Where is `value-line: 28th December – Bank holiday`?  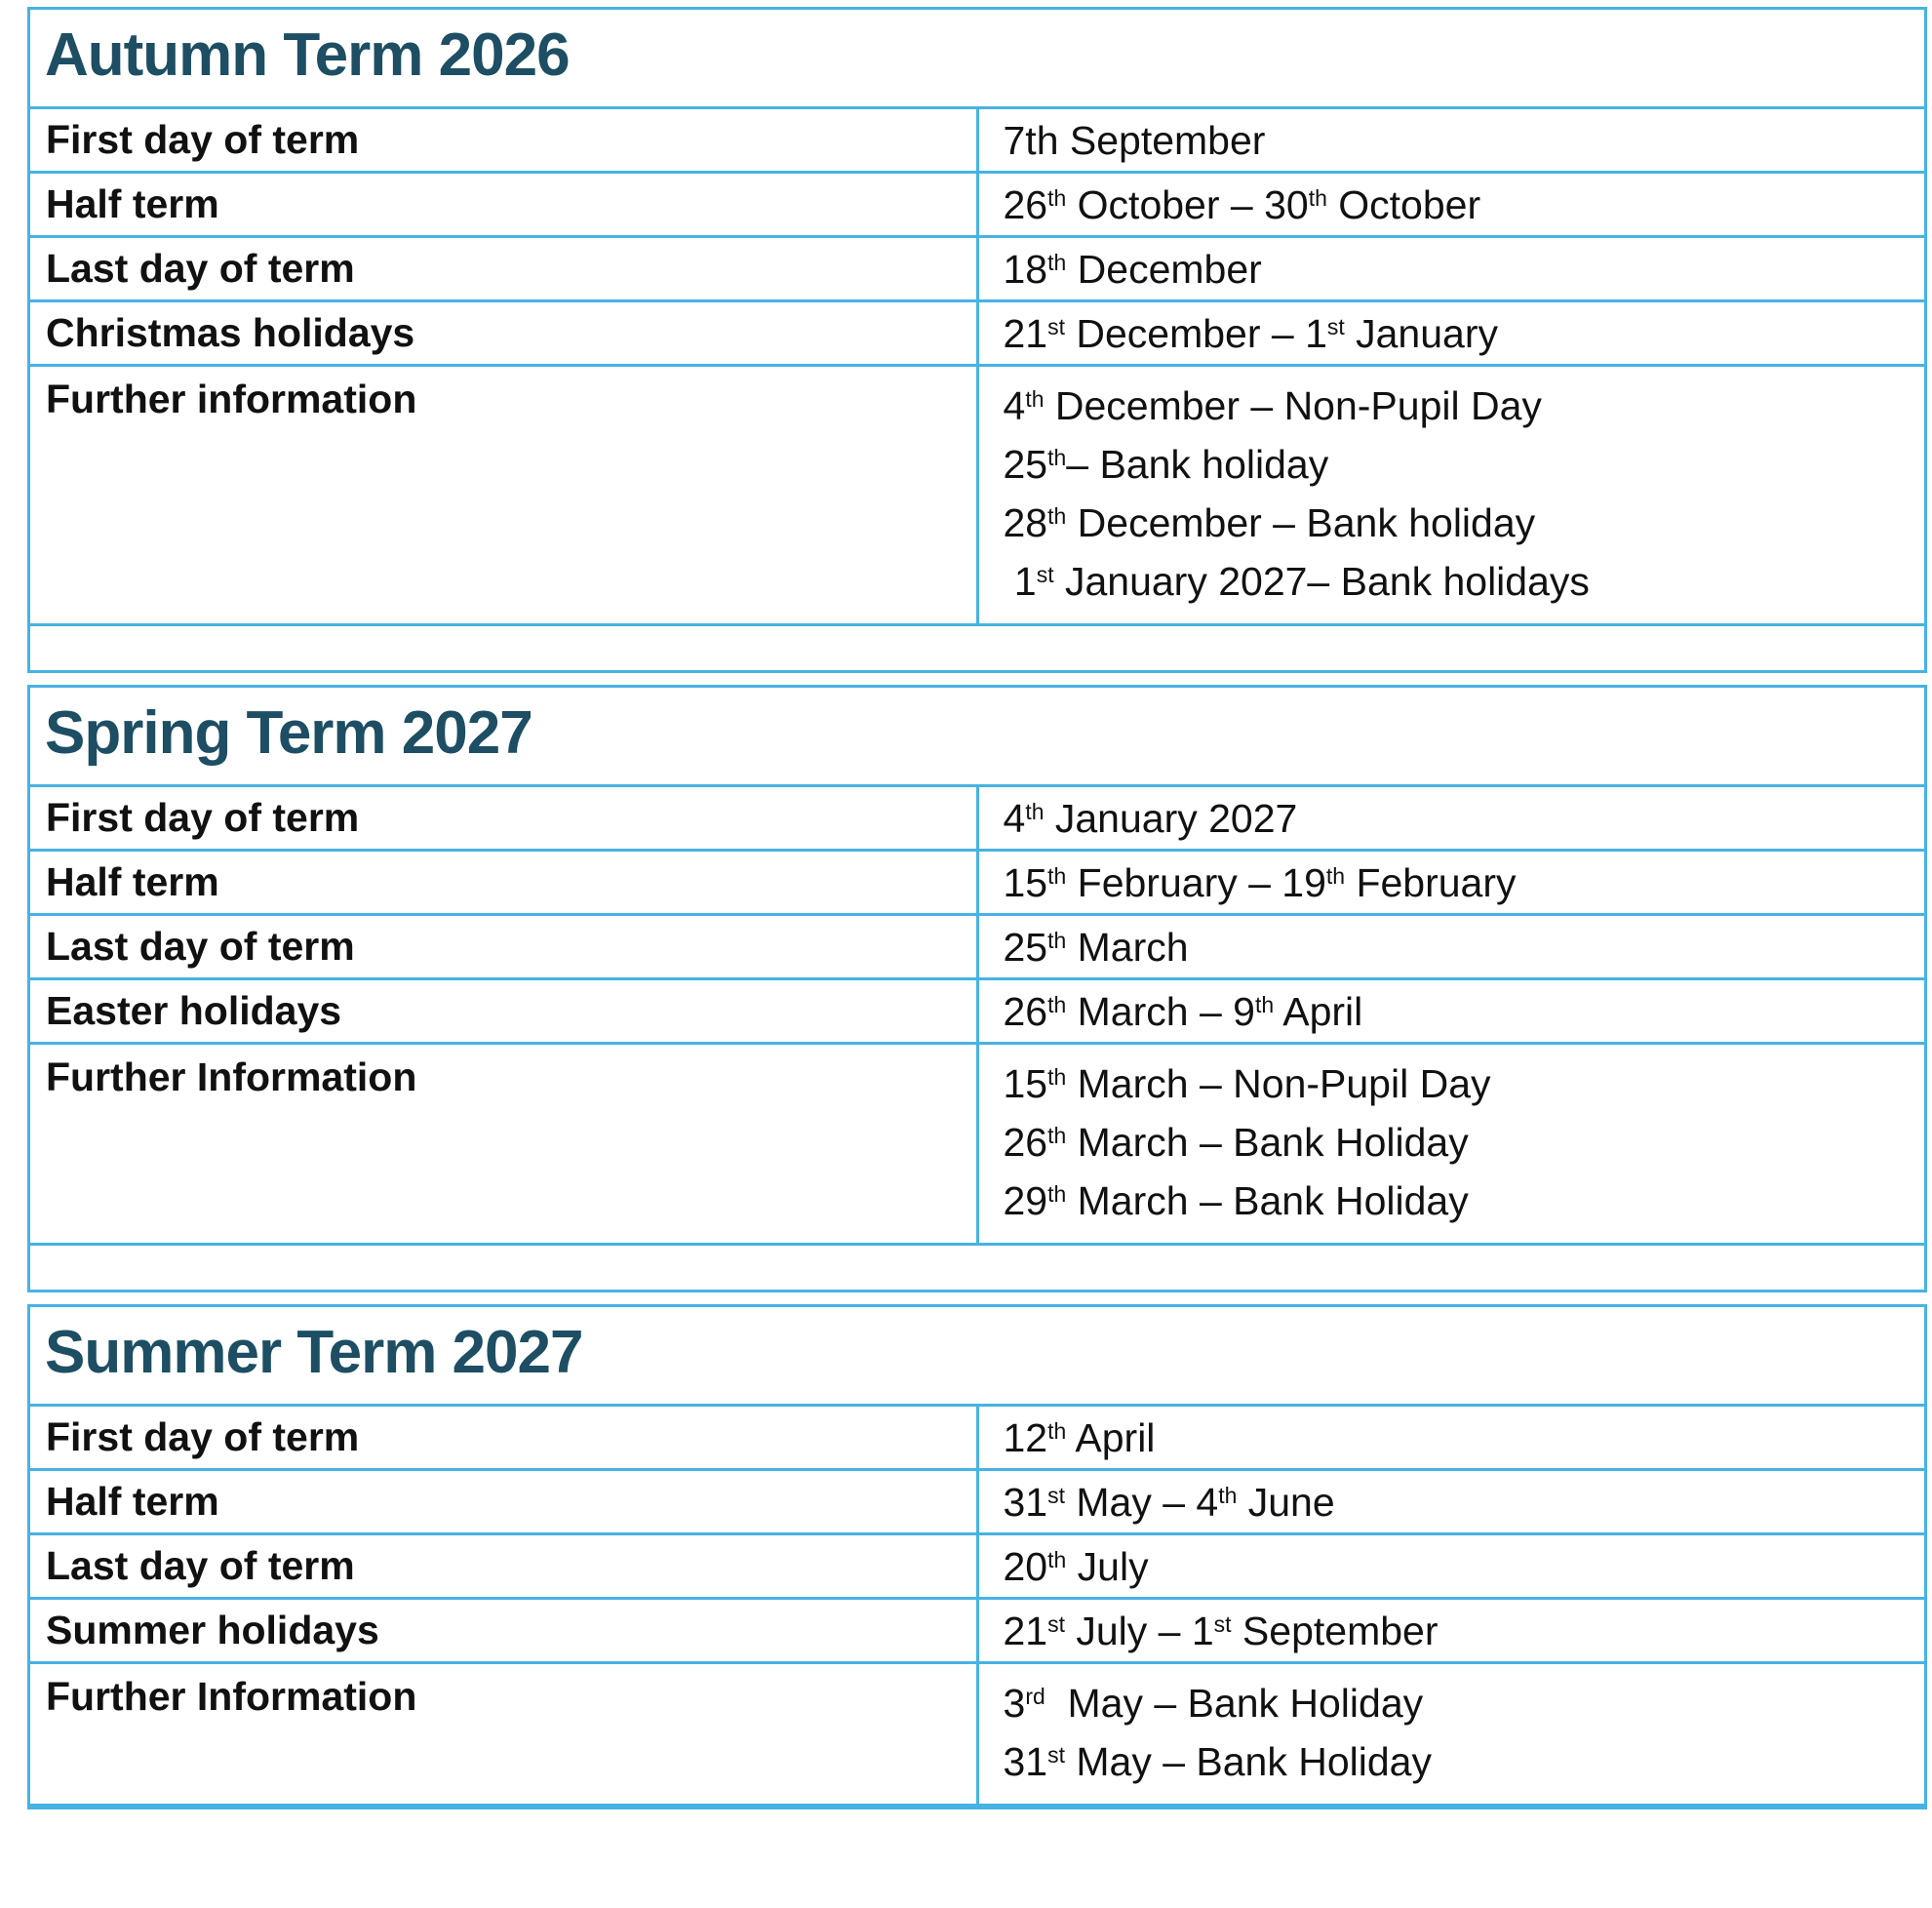 value-line: 28th December – Bank holiday is located at coordinates (1269, 522).